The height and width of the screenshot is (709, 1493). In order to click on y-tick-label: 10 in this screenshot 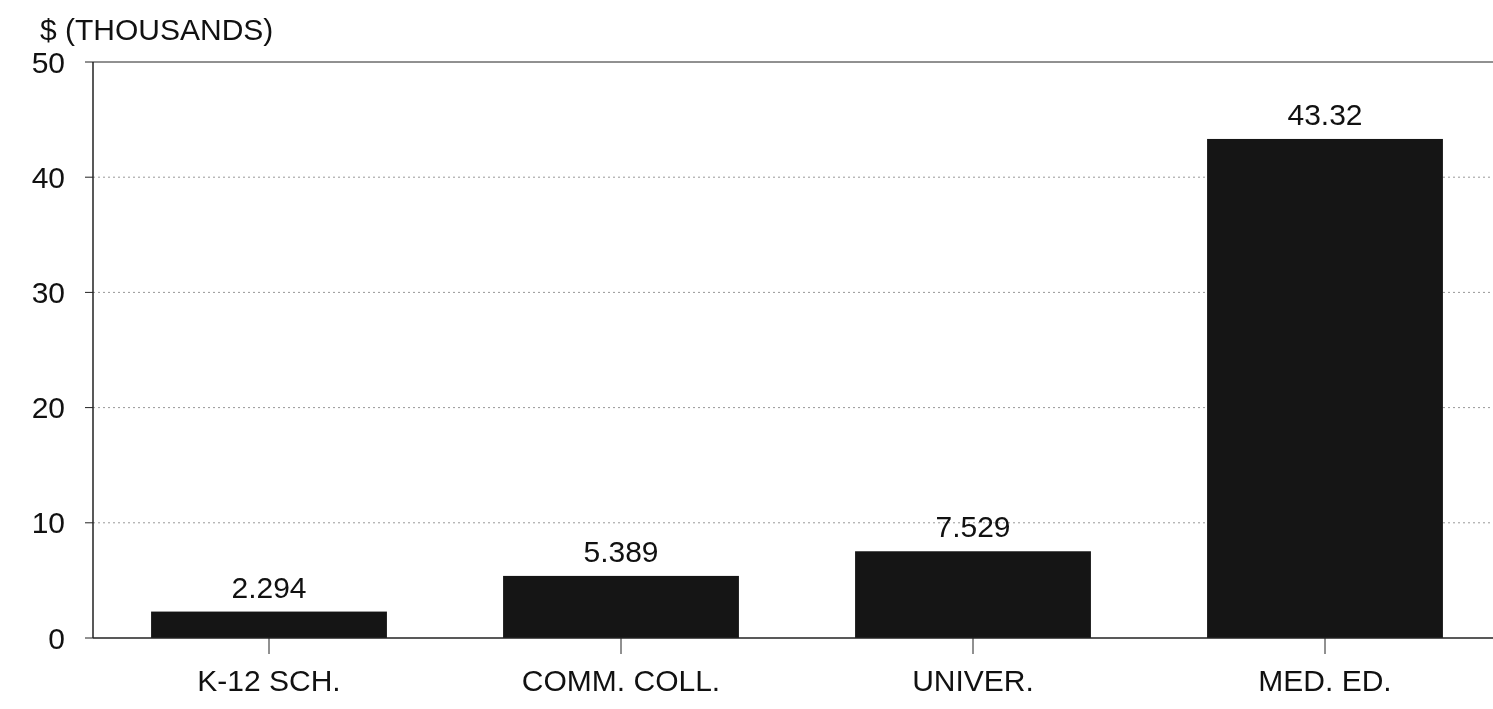, I will do `click(48, 523)`.